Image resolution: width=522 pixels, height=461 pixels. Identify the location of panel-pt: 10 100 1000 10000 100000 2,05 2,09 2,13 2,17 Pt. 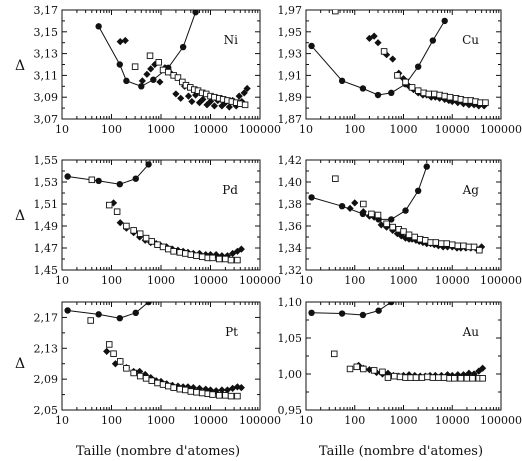
(157, 364).